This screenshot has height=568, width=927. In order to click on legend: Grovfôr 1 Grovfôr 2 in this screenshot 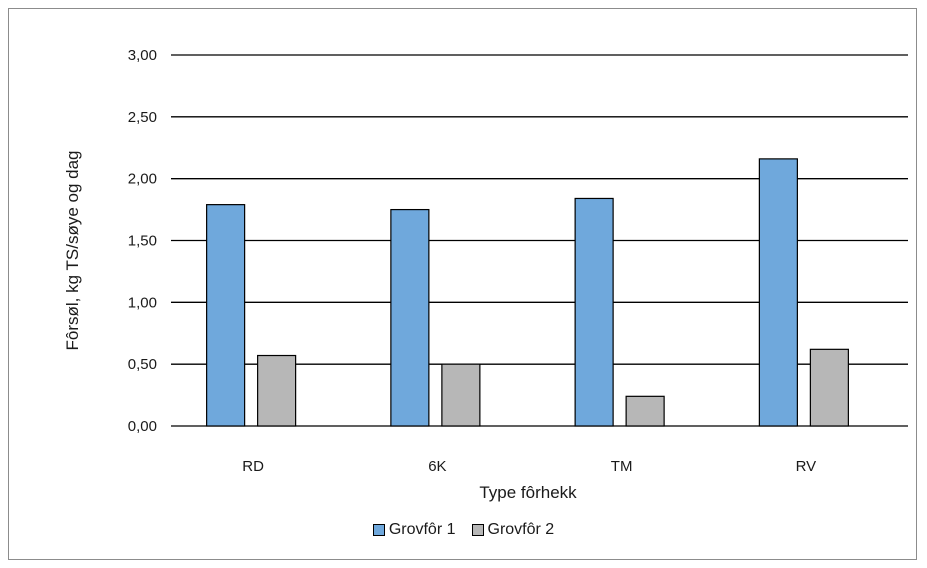, I will do `click(463, 530)`.